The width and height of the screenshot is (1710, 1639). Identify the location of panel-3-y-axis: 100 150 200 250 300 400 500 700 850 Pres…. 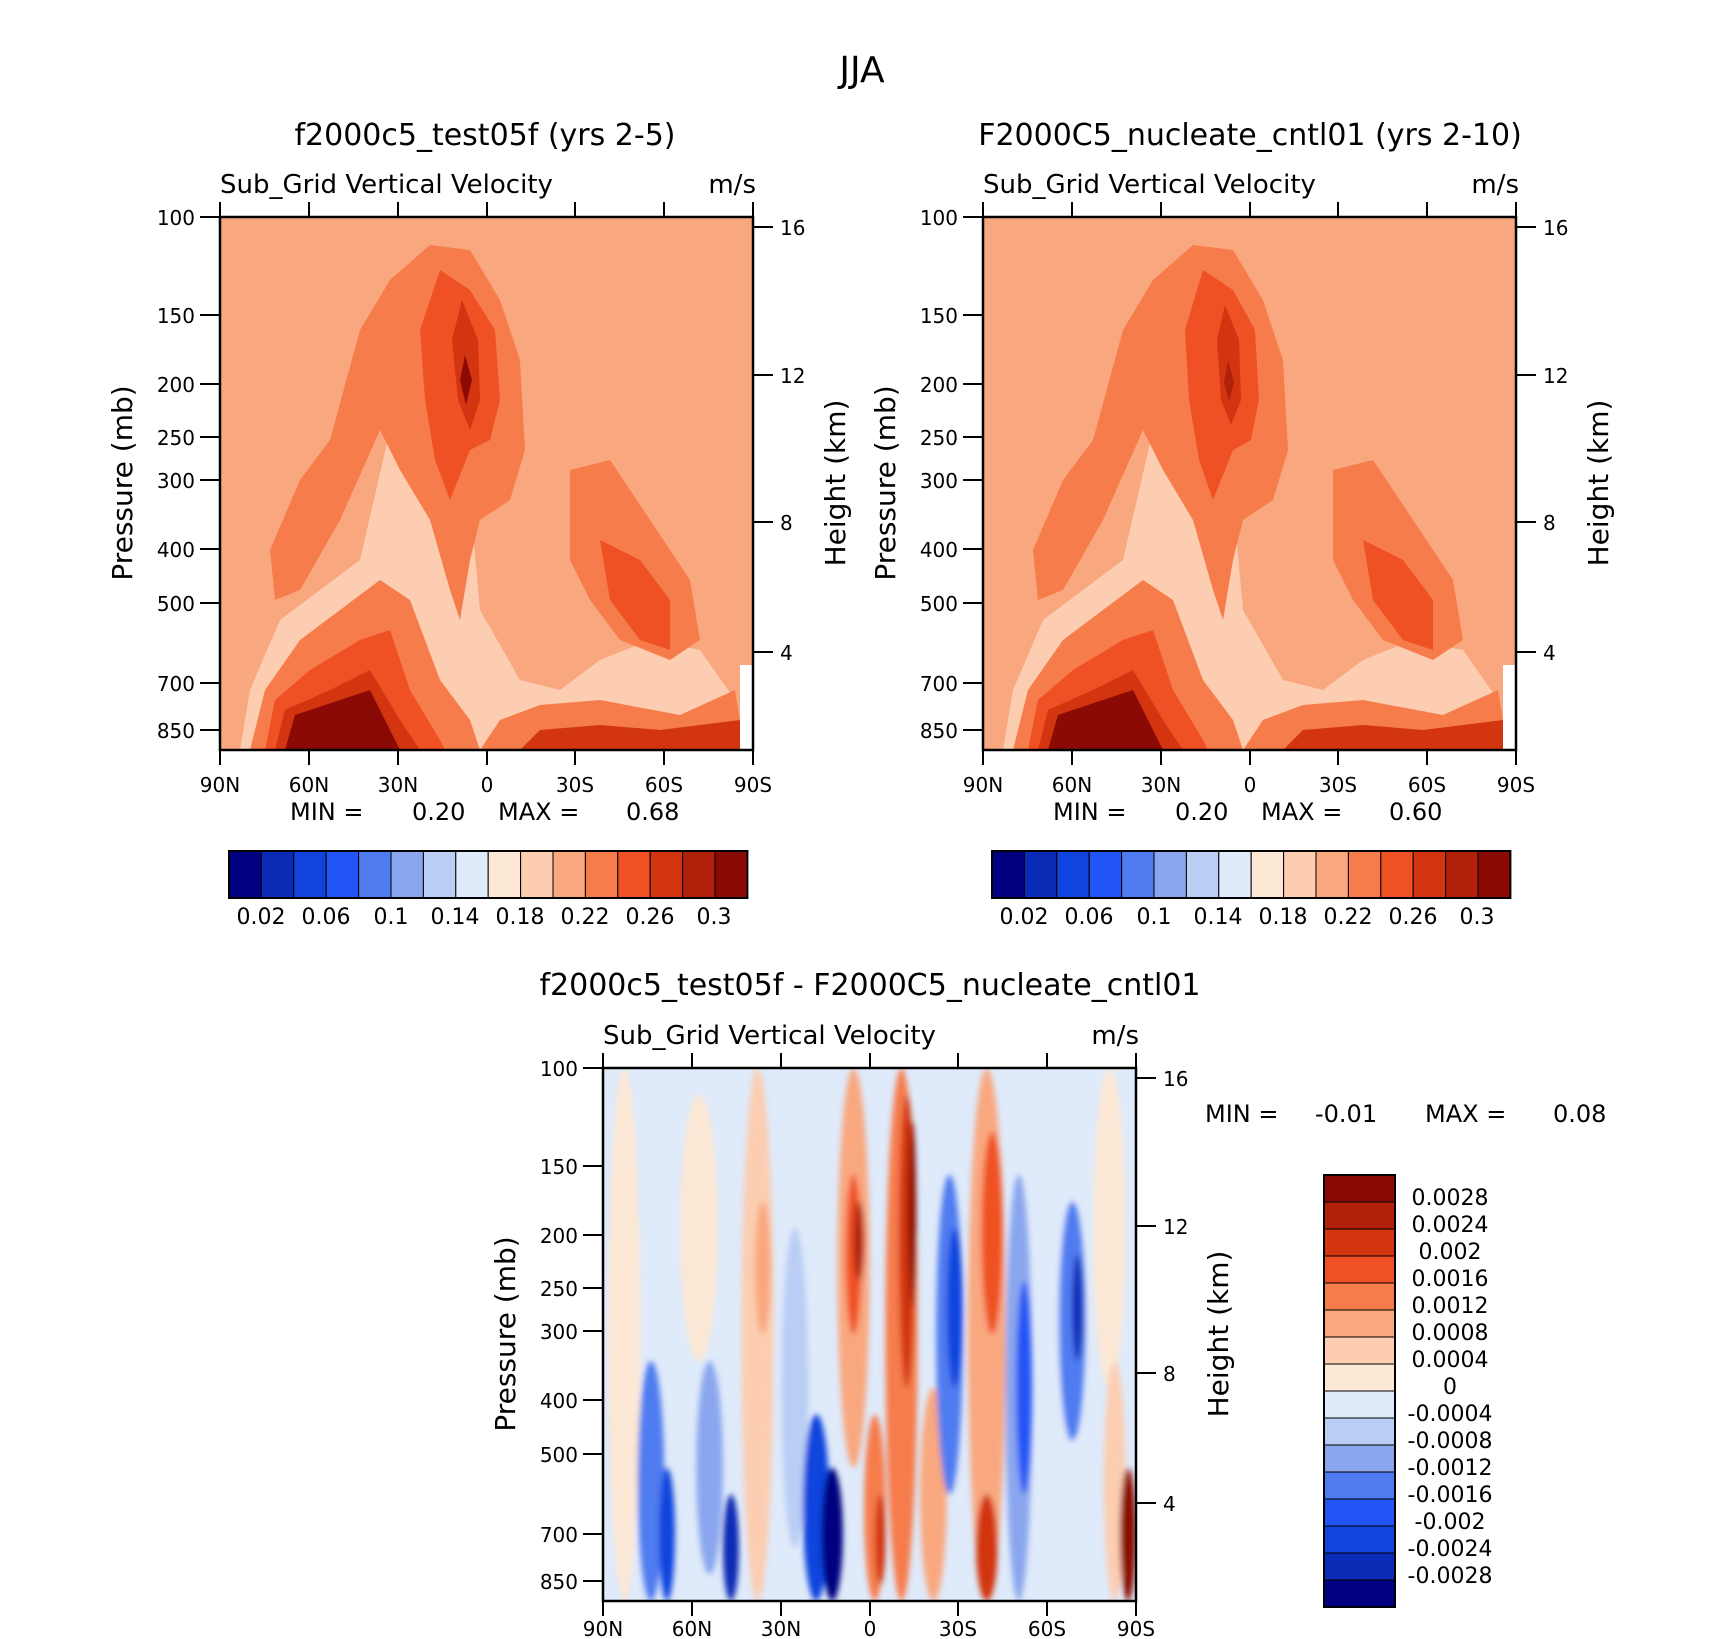
(546, 1325).